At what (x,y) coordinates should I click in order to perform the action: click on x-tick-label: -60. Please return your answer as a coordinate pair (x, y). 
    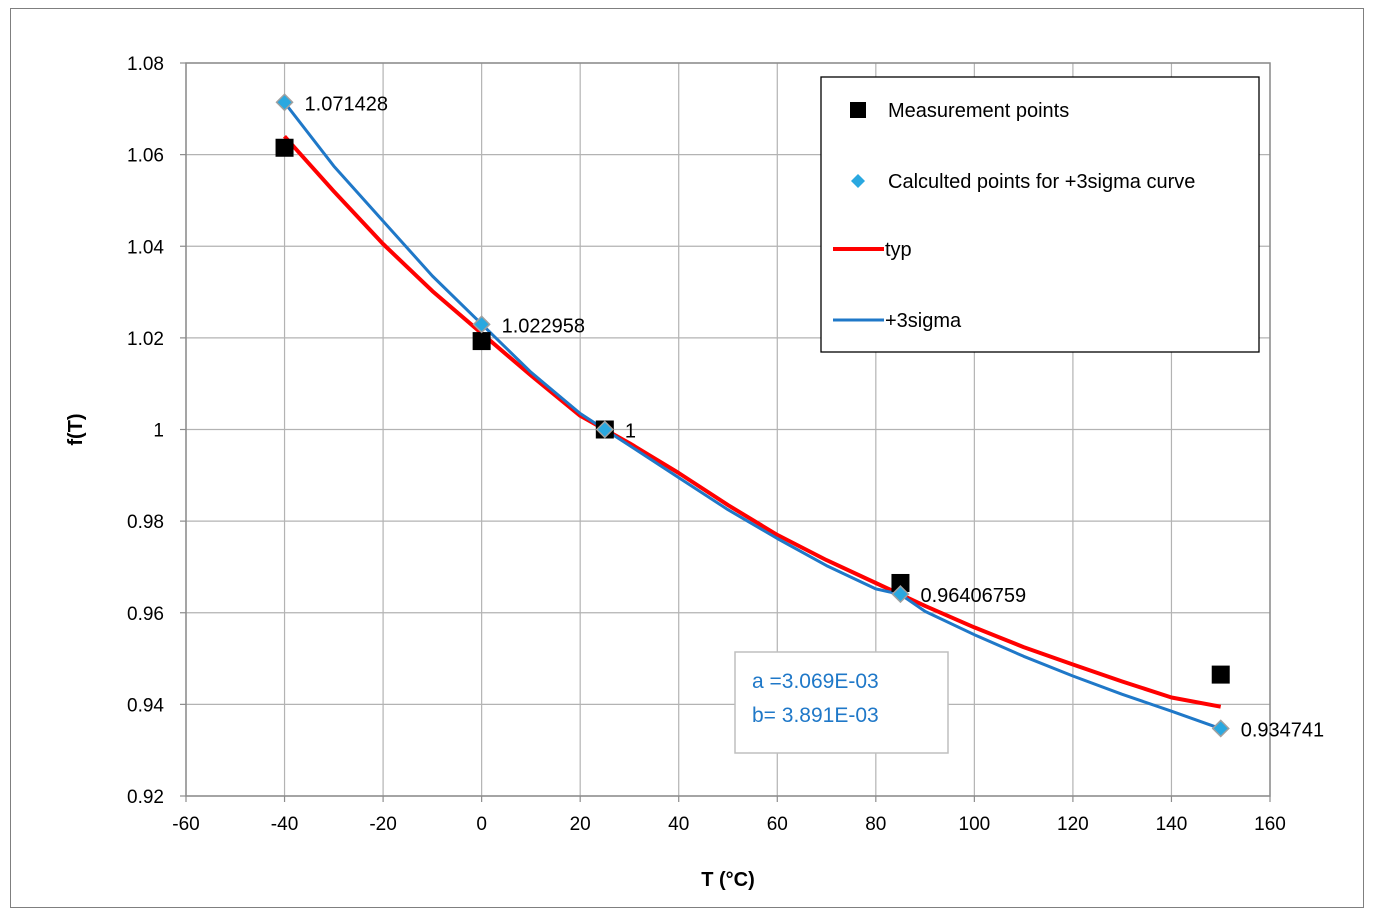
    Looking at the image, I should click on (185, 824).